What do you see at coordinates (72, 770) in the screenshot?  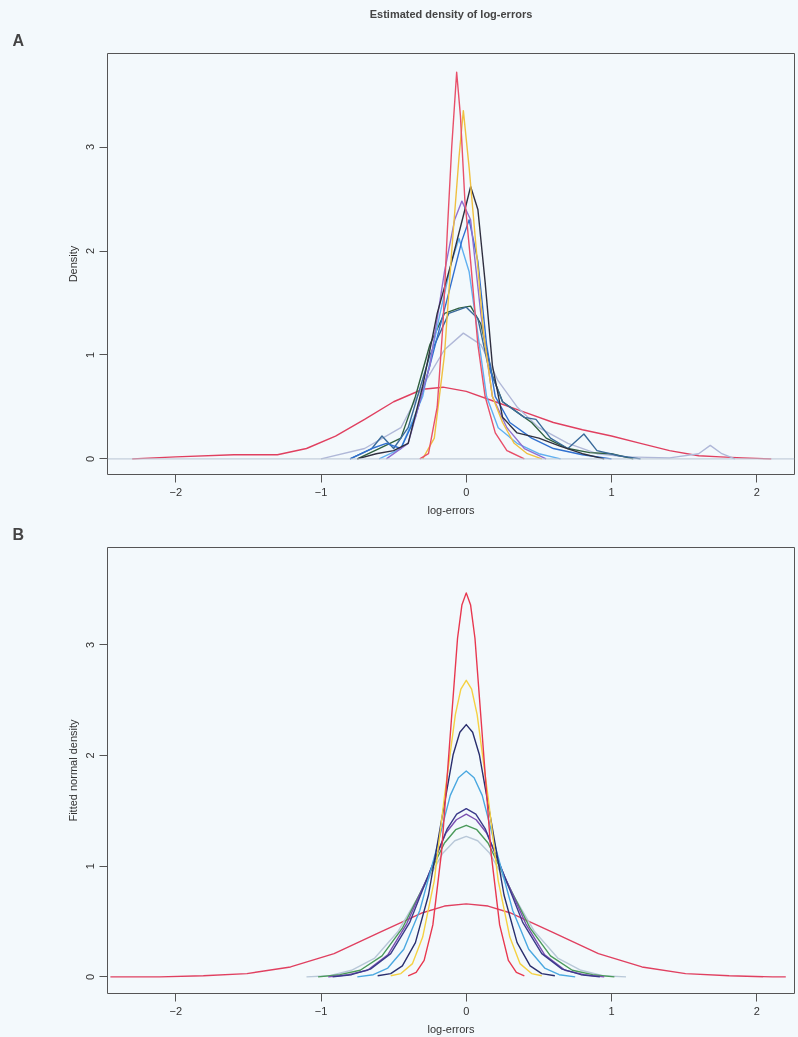 I see `y-axis-title: Fitted normal density` at bounding box center [72, 770].